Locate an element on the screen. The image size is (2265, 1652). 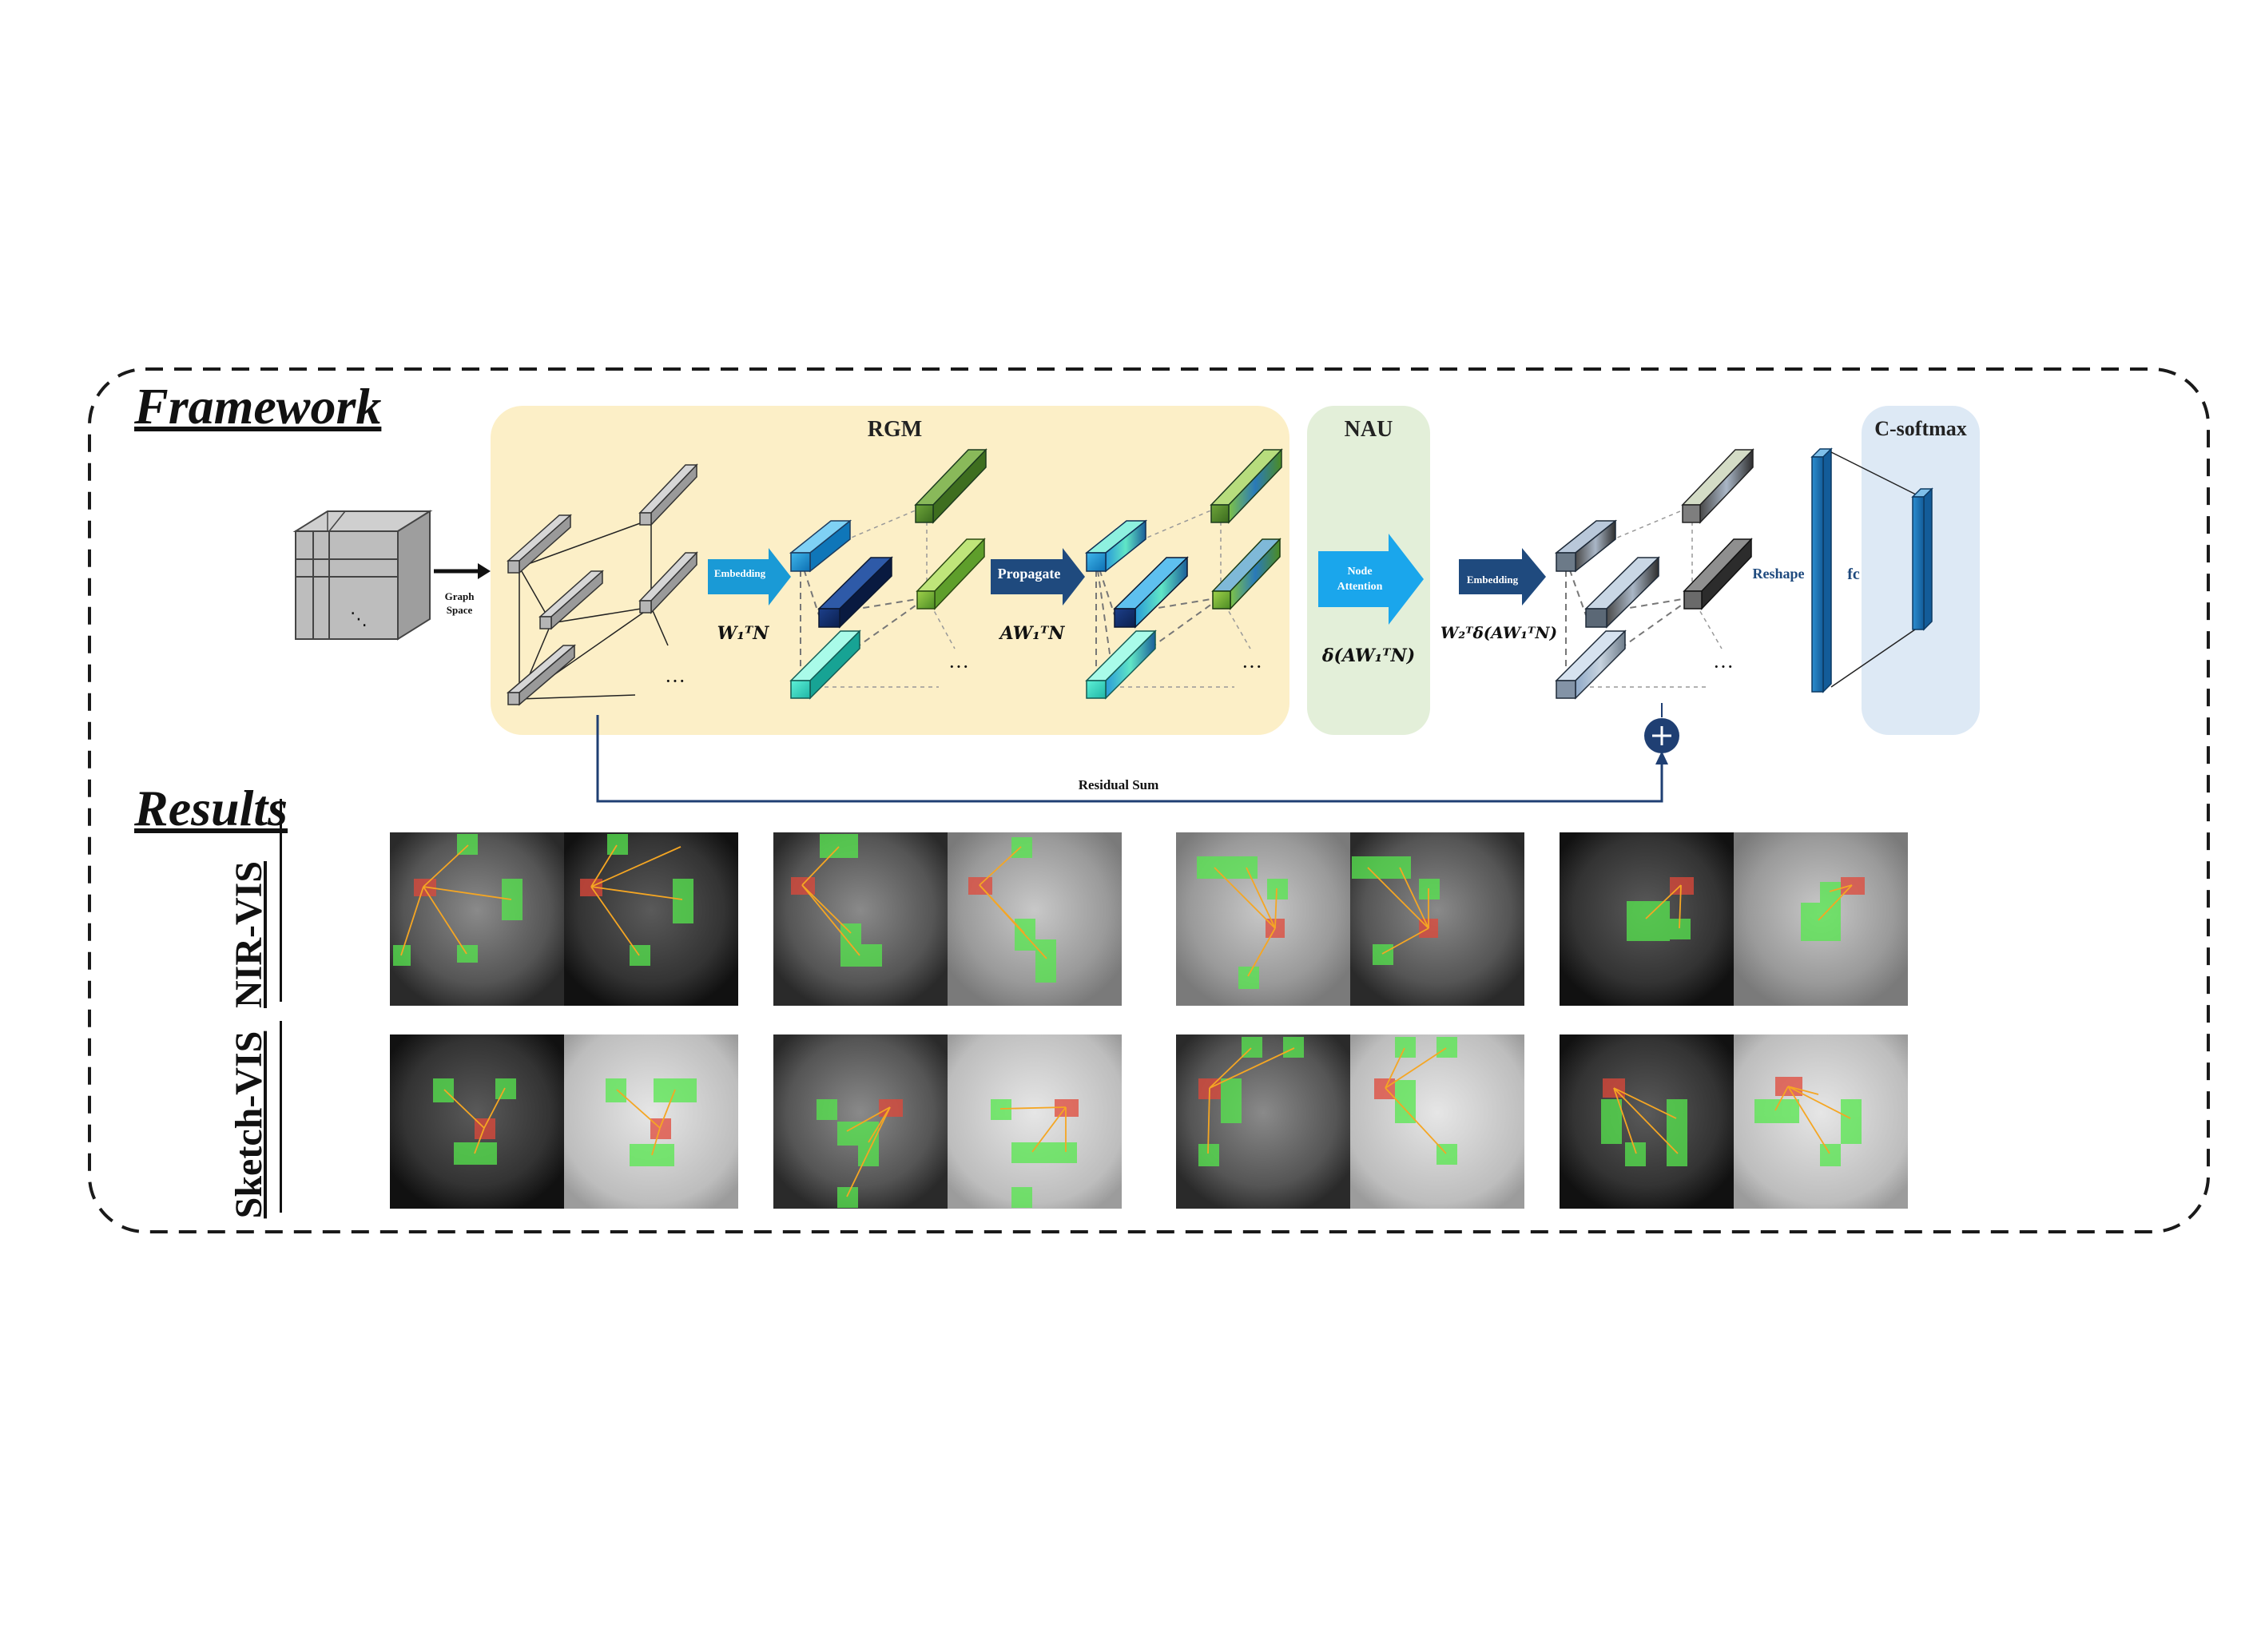
framework-title: Framework is located at coordinates (258, 406).